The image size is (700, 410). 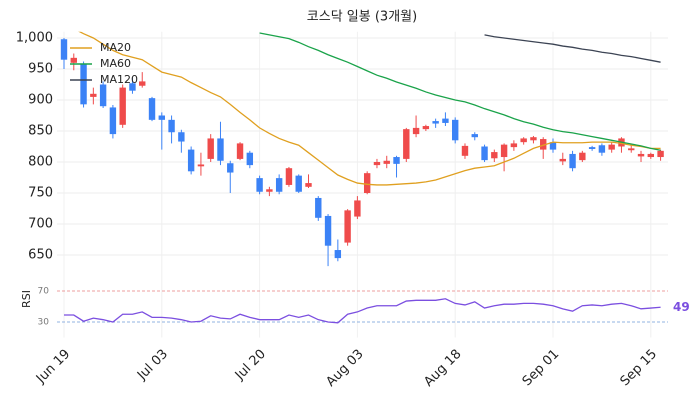 I want to click on legend-label: MA60, so click(x=115, y=63).